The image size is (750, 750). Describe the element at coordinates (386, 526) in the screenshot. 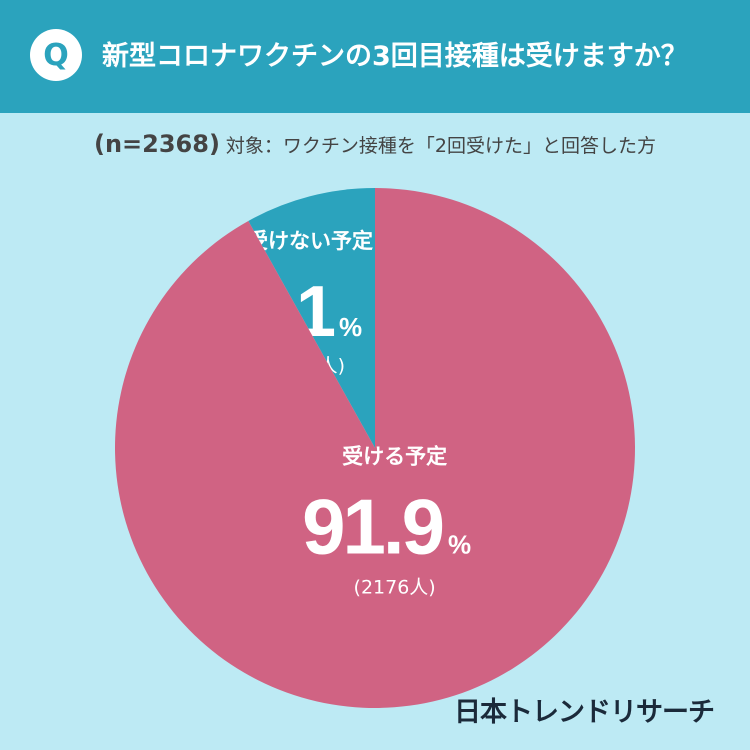

I see `slice-value-1: 91.9%` at that location.